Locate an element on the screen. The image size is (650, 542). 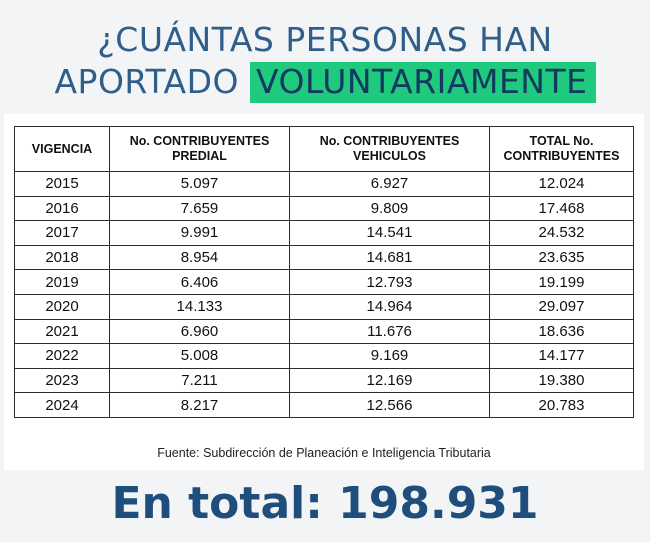
table-row: 2018 8.954 14.681 23.635 is located at coordinates (324, 257).